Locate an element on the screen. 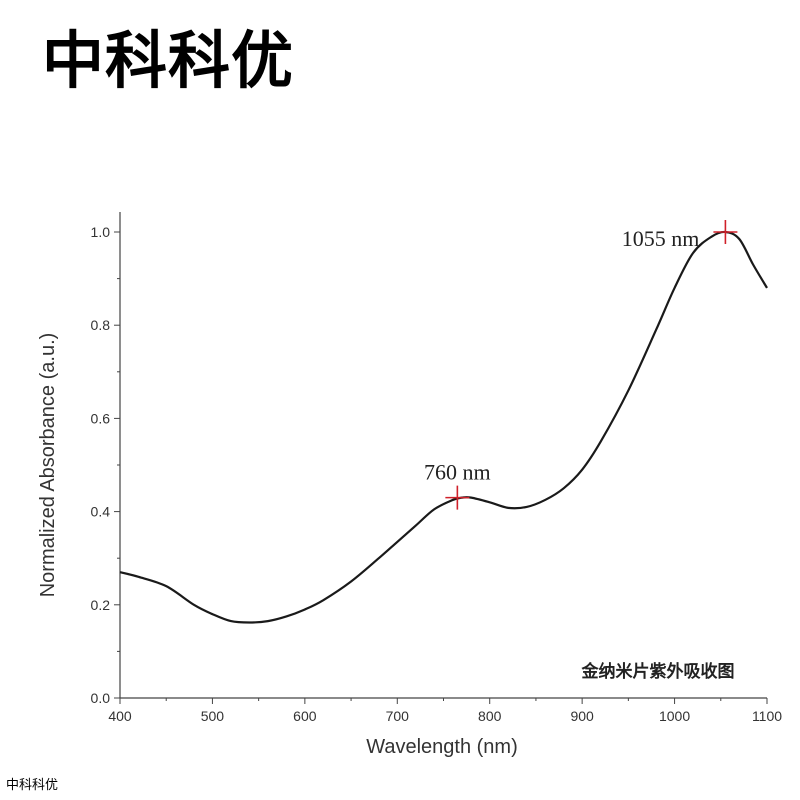  y-tick-label: 0.4 is located at coordinates (101, 512).